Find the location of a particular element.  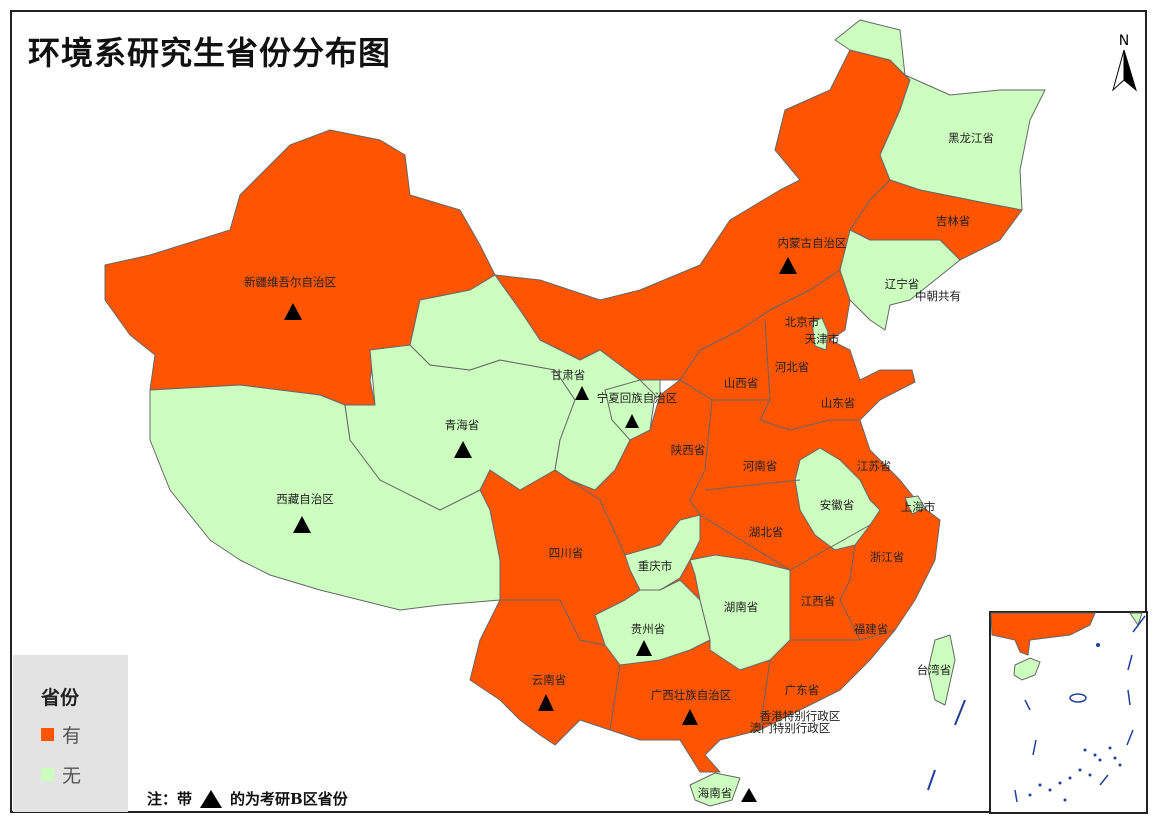

legend: 省份 有 无 is located at coordinates (70, 733).